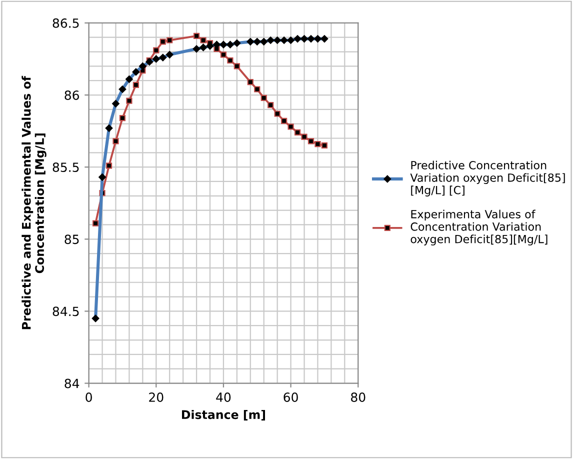  Describe the element at coordinates (156, 397) in the screenshot. I see `x-tick-label: 20` at that location.